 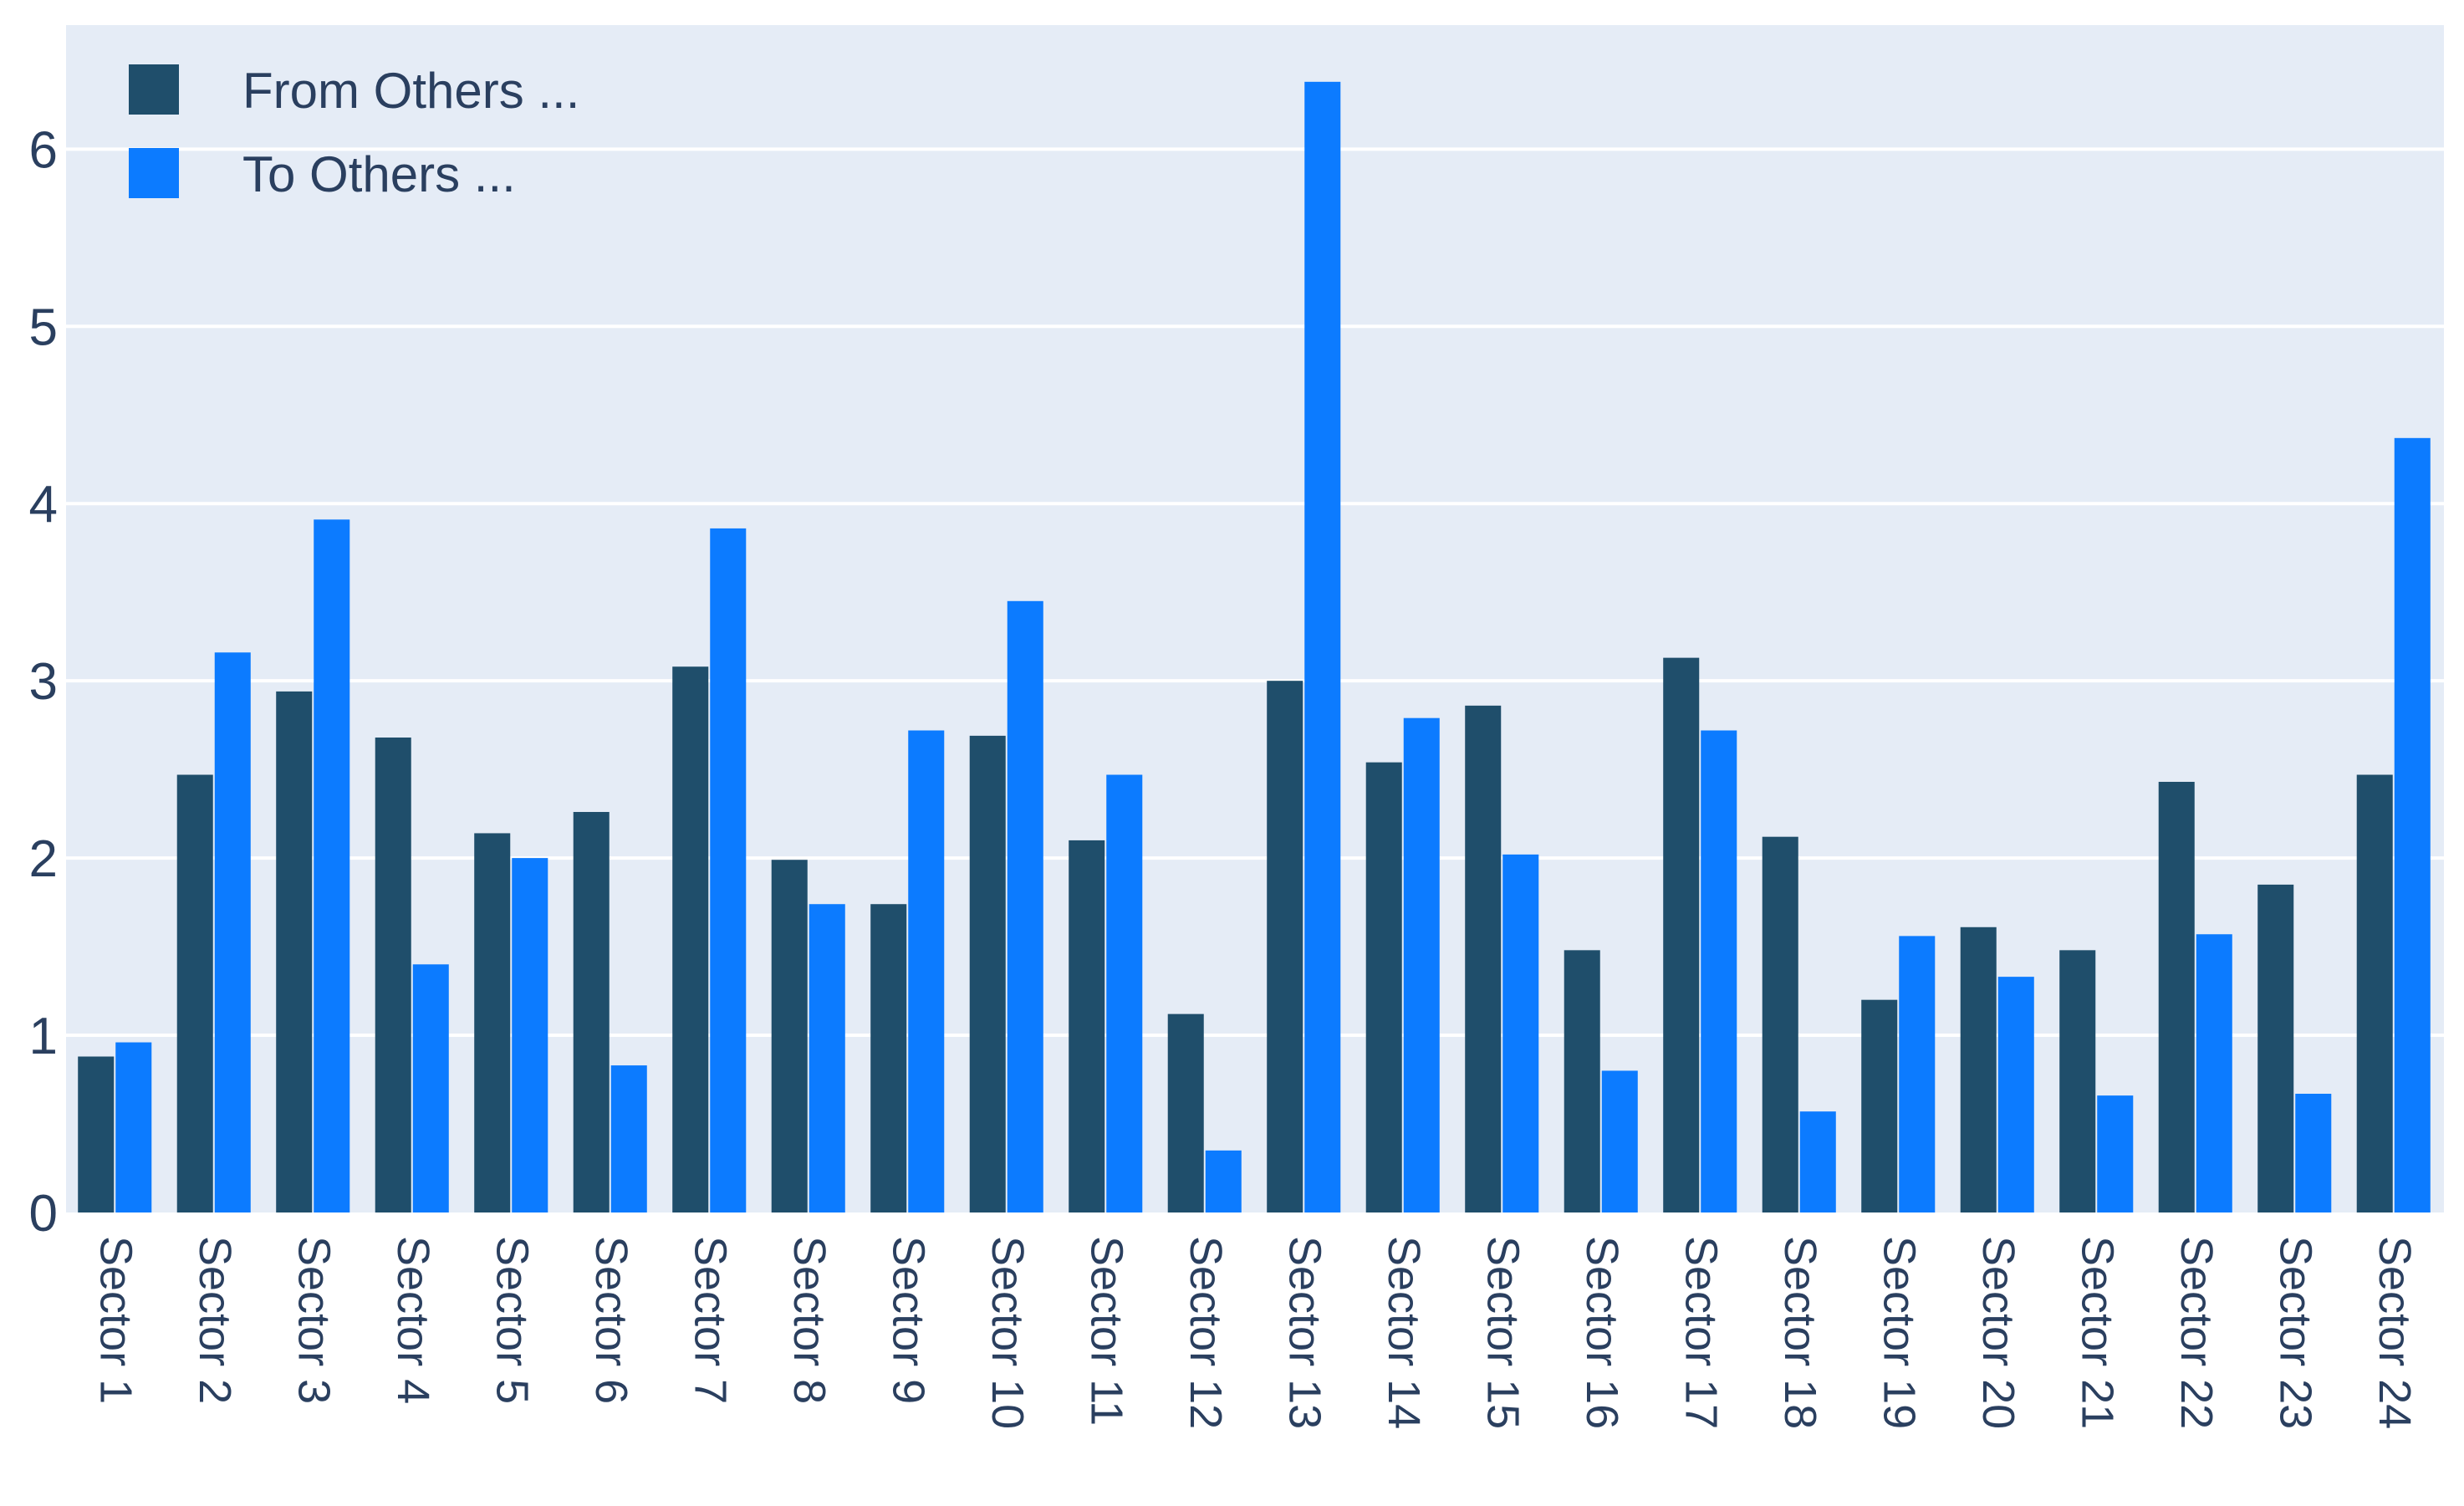 What do you see at coordinates (2196, 1332) in the screenshot?
I see `x-tick-label: Sector 22` at bounding box center [2196, 1332].